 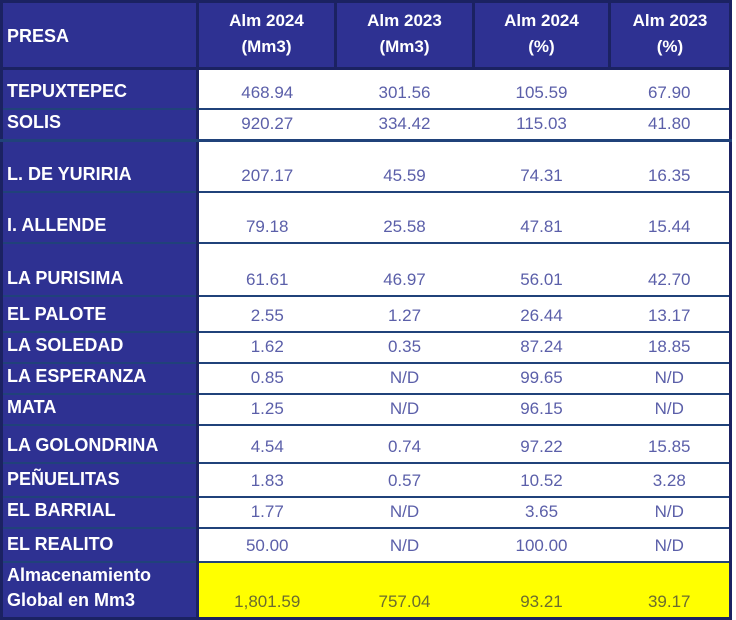 What do you see at coordinates (266, 513) in the screenshot?
I see `cell-alm2024-mm3: 1.77` at bounding box center [266, 513].